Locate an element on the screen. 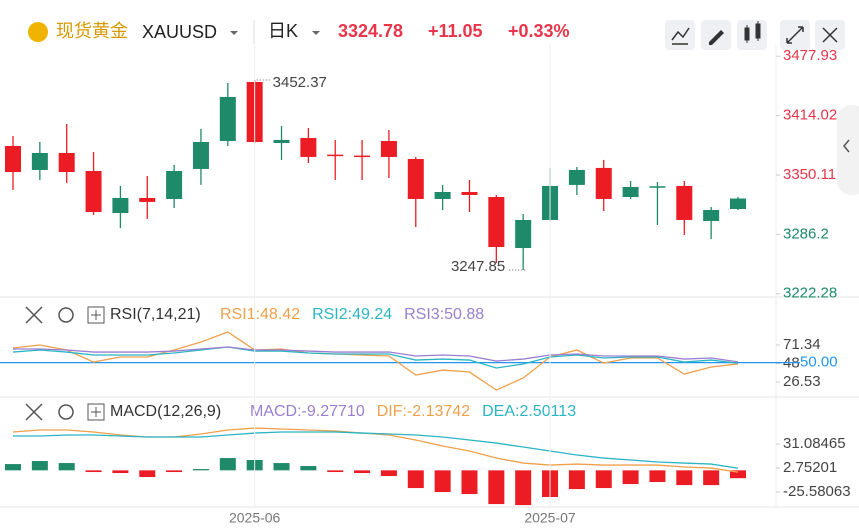  change: +11.05 is located at coordinates (455, 31).